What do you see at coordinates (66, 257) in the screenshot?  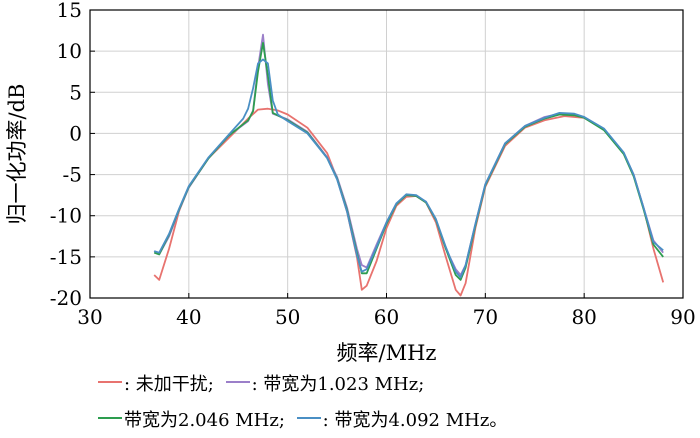 I see `y-tick-label: -15` at bounding box center [66, 257].